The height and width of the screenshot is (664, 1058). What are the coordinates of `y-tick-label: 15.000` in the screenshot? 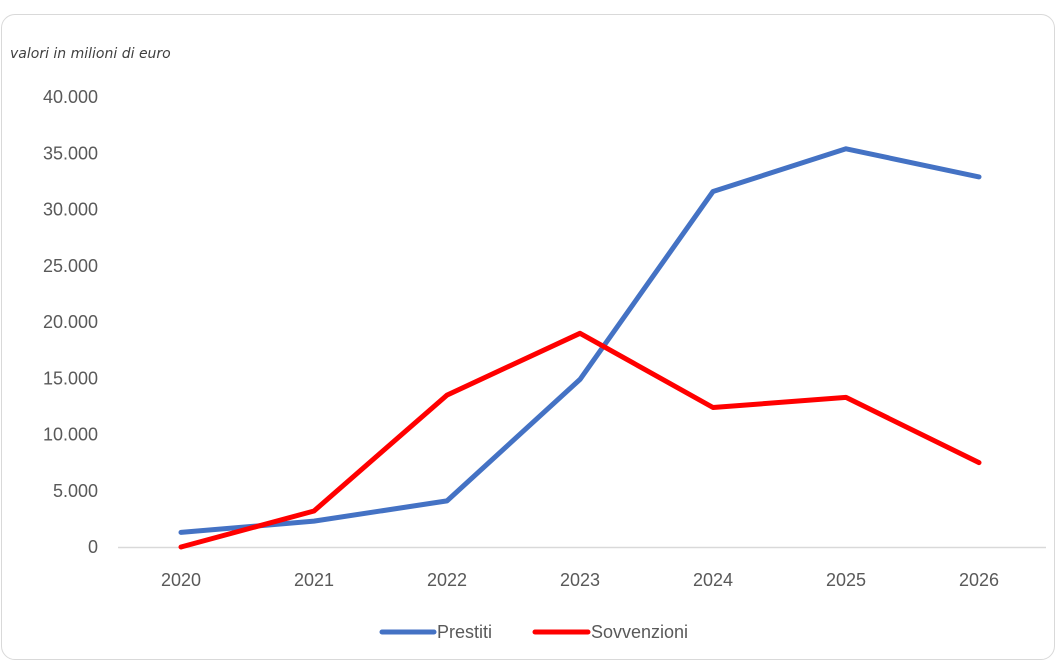 It's located at (70, 378).